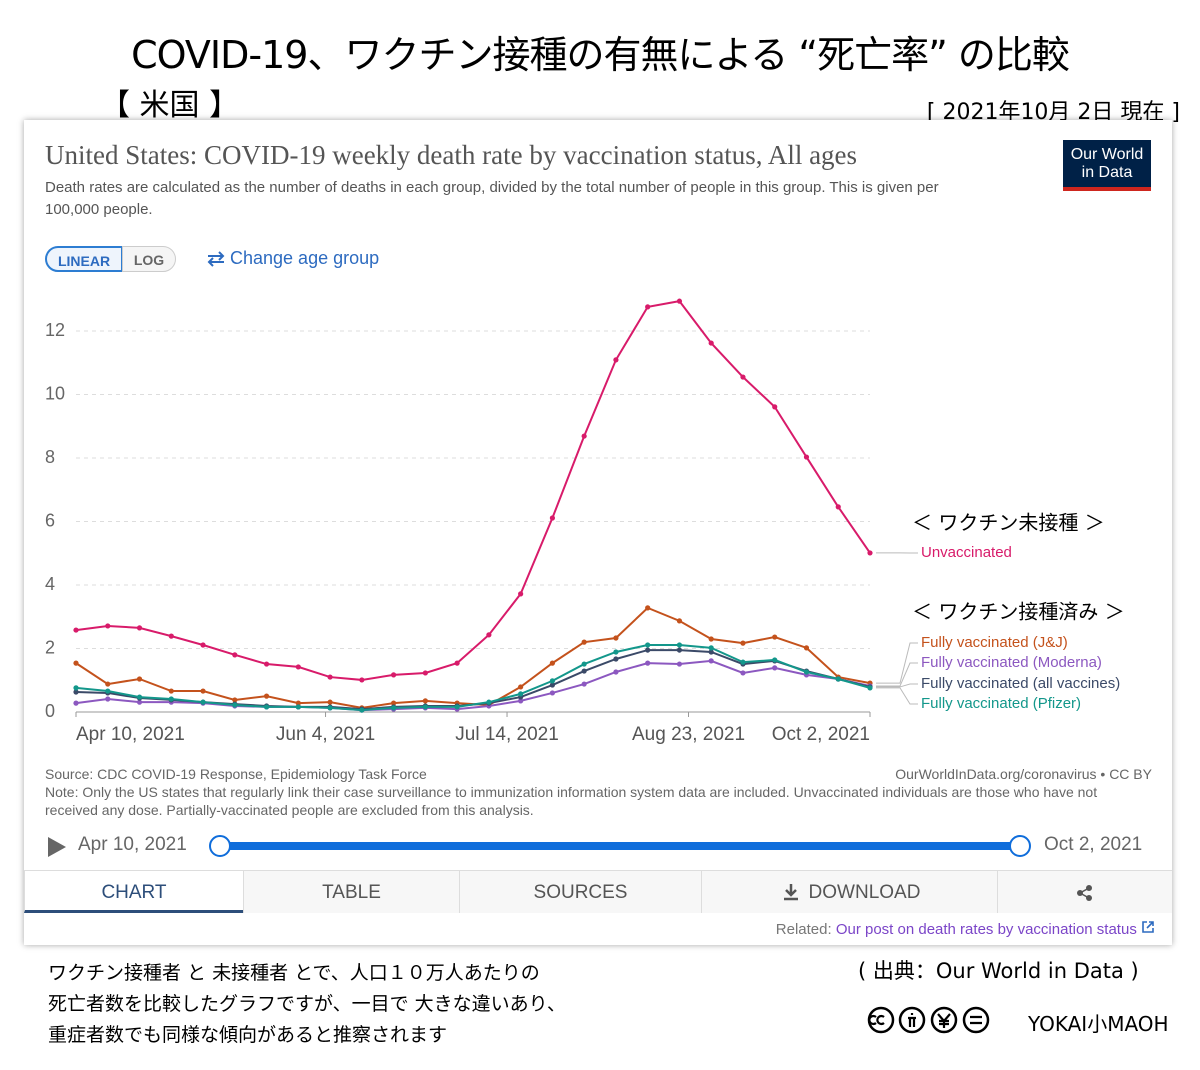 Image resolution: width=1200 pixels, height=1070 pixels. What do you see at coordinates (928, 1020) in the screenshot?
I see `cc-icons` at bounding box center [928, 1020].